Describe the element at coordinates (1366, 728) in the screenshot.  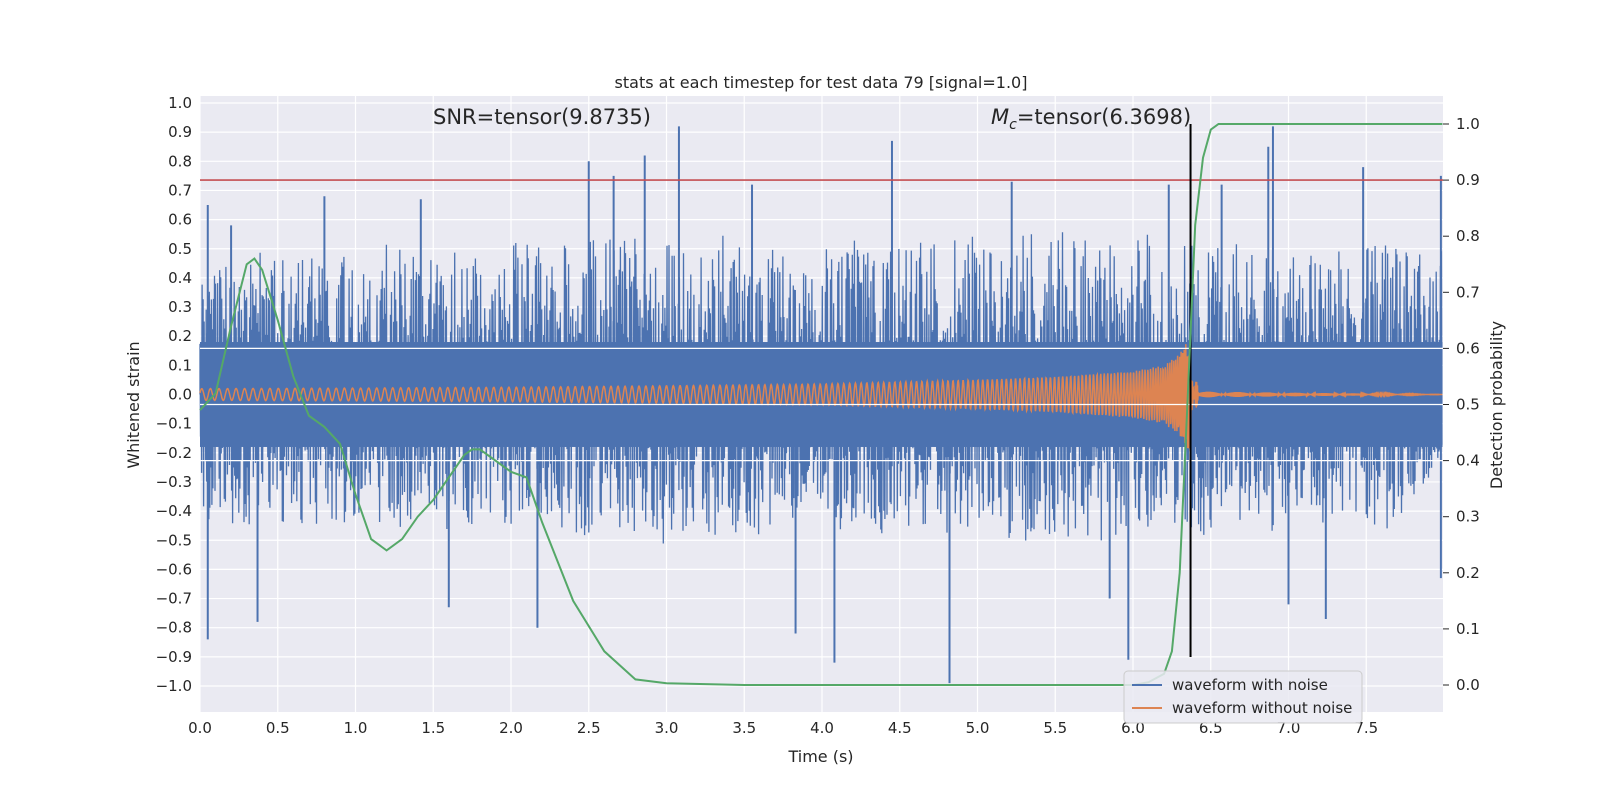
I see `x-tick-label: 7.5` at that location.